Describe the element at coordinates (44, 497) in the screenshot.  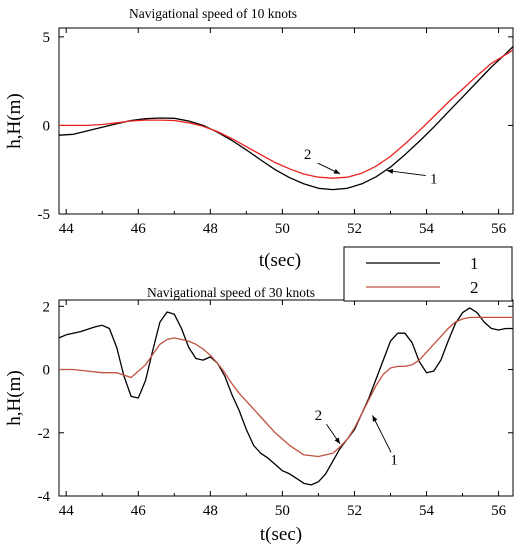
I see `y-tick-label: -4` at that location.